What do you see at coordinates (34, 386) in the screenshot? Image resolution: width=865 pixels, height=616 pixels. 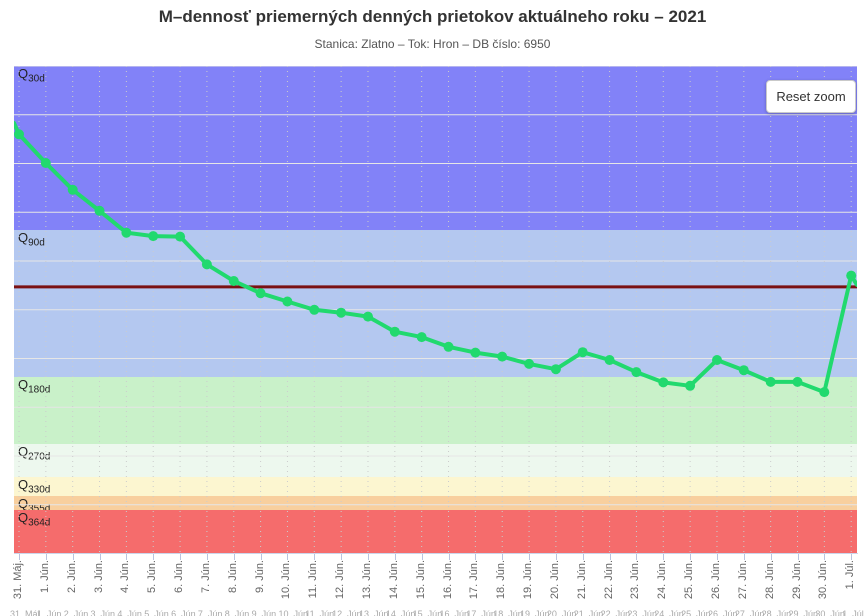 I see `plot-band-label-q180d: Q180d` at bounding box center [34, 386].